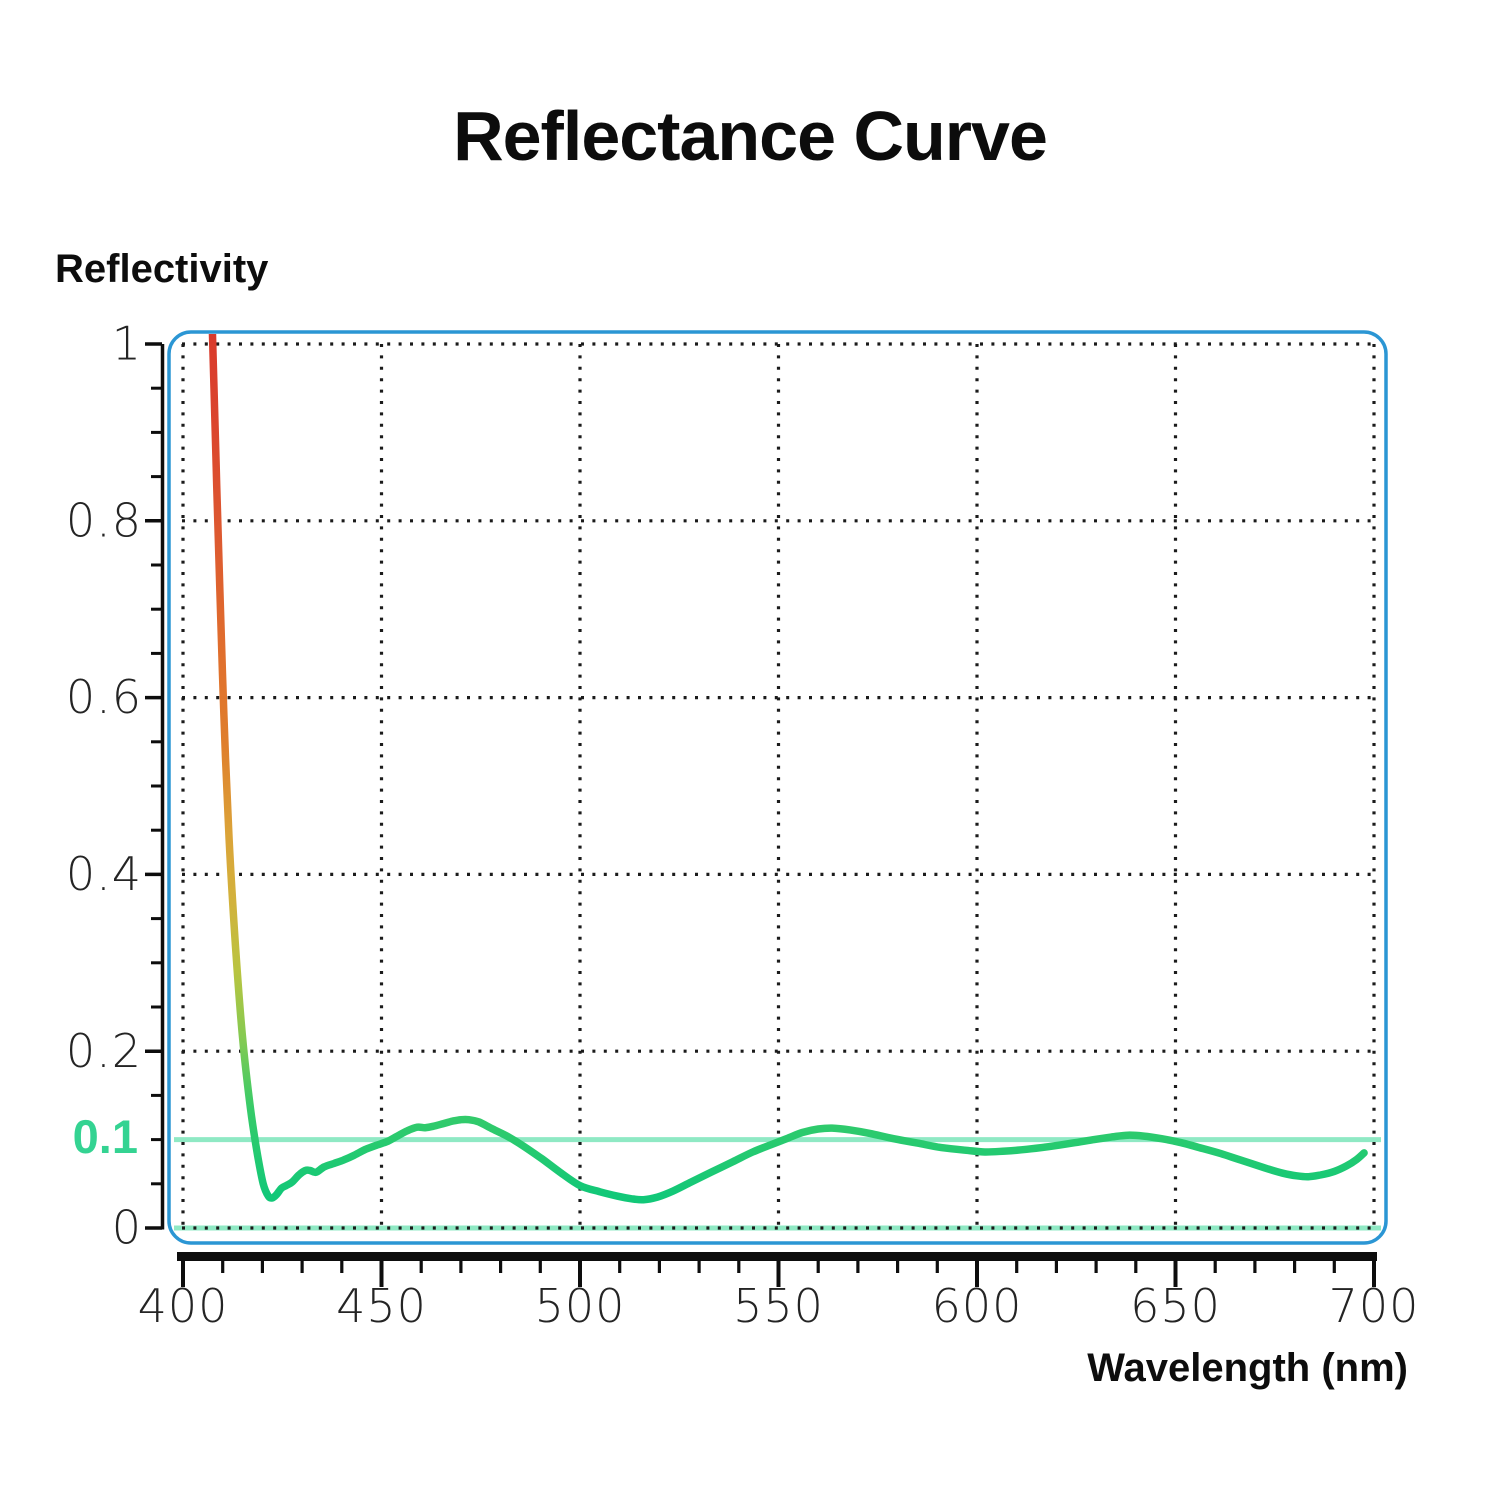  Describe the element at coordinates (1175, 1306) in the screenshot. I see `x-tick-label: 650` at that location.